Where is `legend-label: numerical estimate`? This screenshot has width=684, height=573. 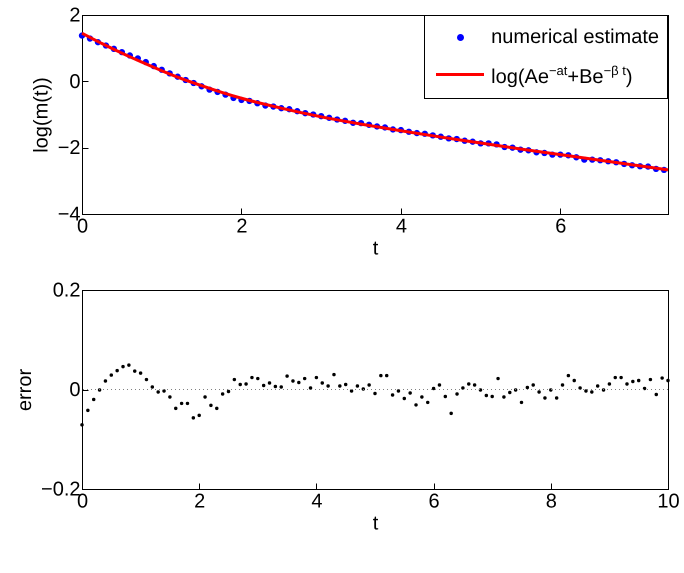 legend-label: numerical estimate is located at coordinates (575, 37).